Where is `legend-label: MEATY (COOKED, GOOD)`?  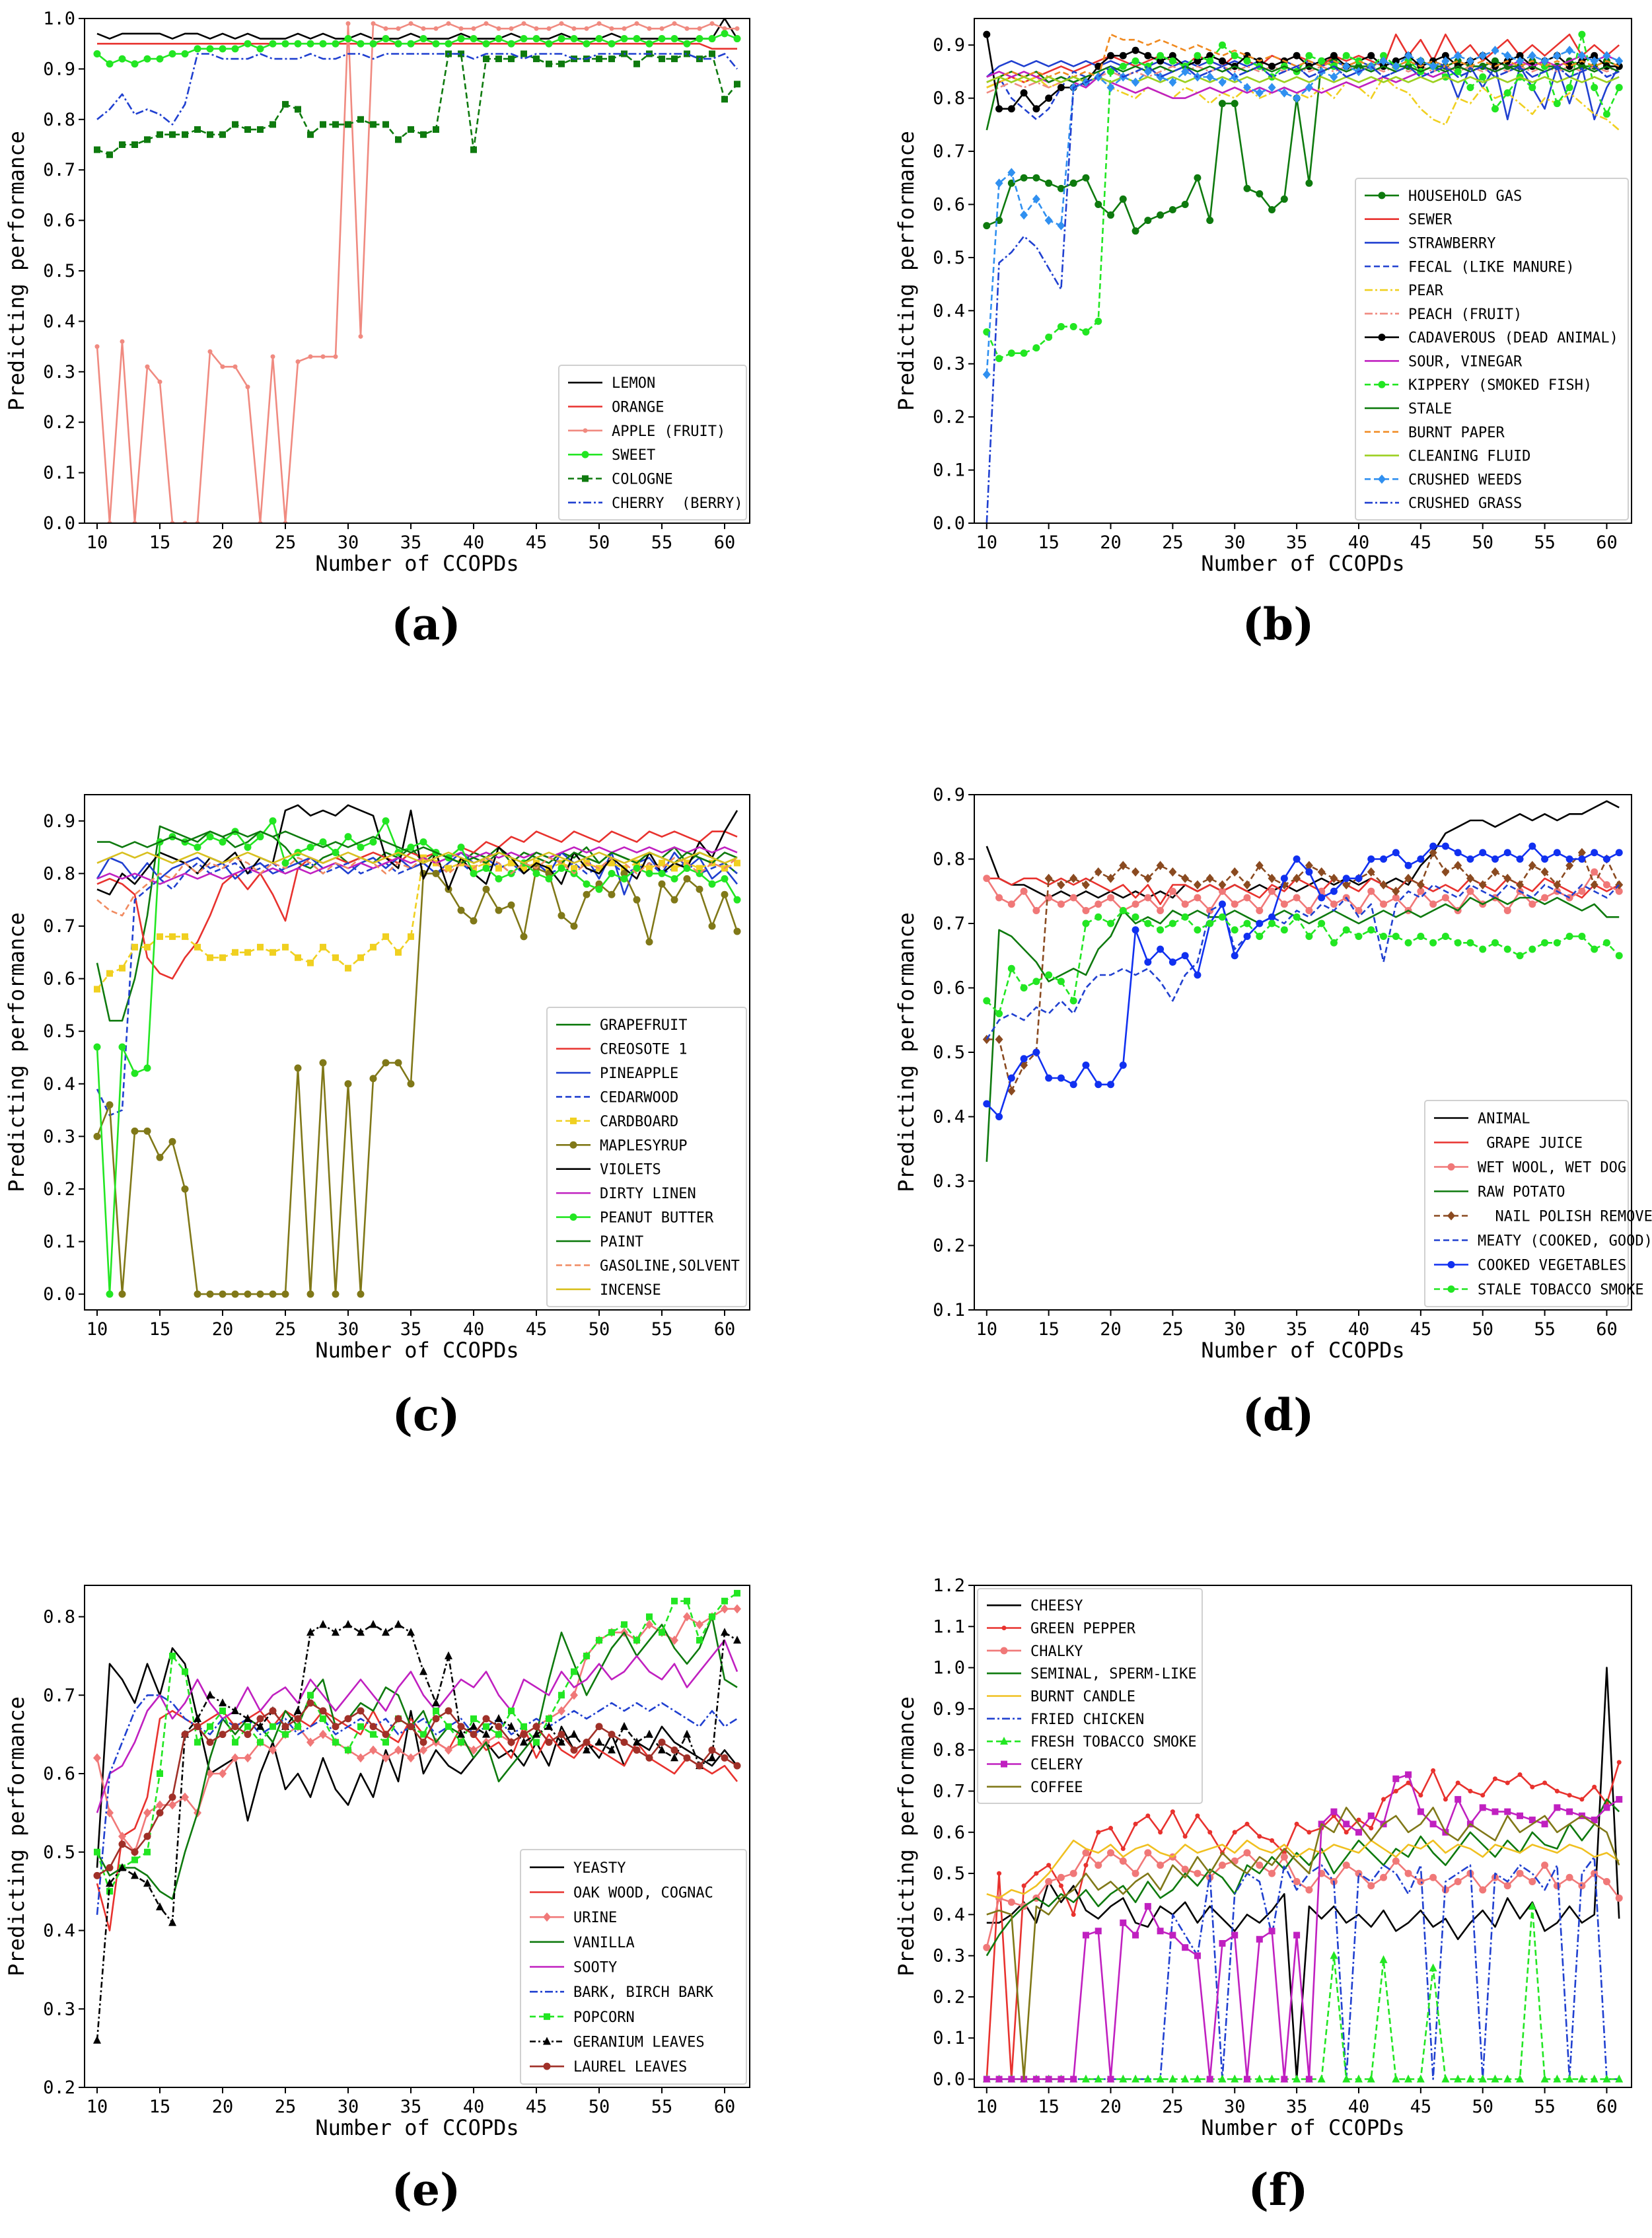 legend-label: MEATY (COOKED, GOOD) is located at coordinates (1565, 1241).